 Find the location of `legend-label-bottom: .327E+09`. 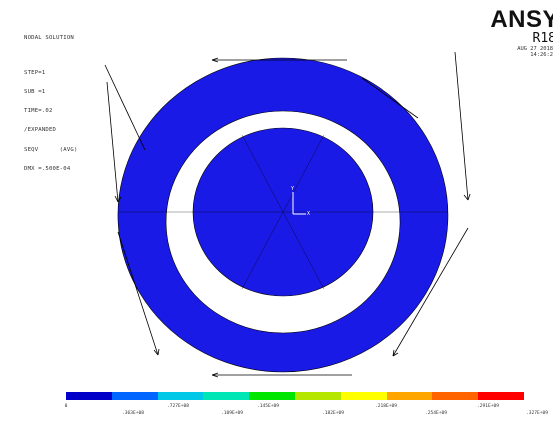

legend-label-bottom: .327E+09 is located at coordinates (537, 413).